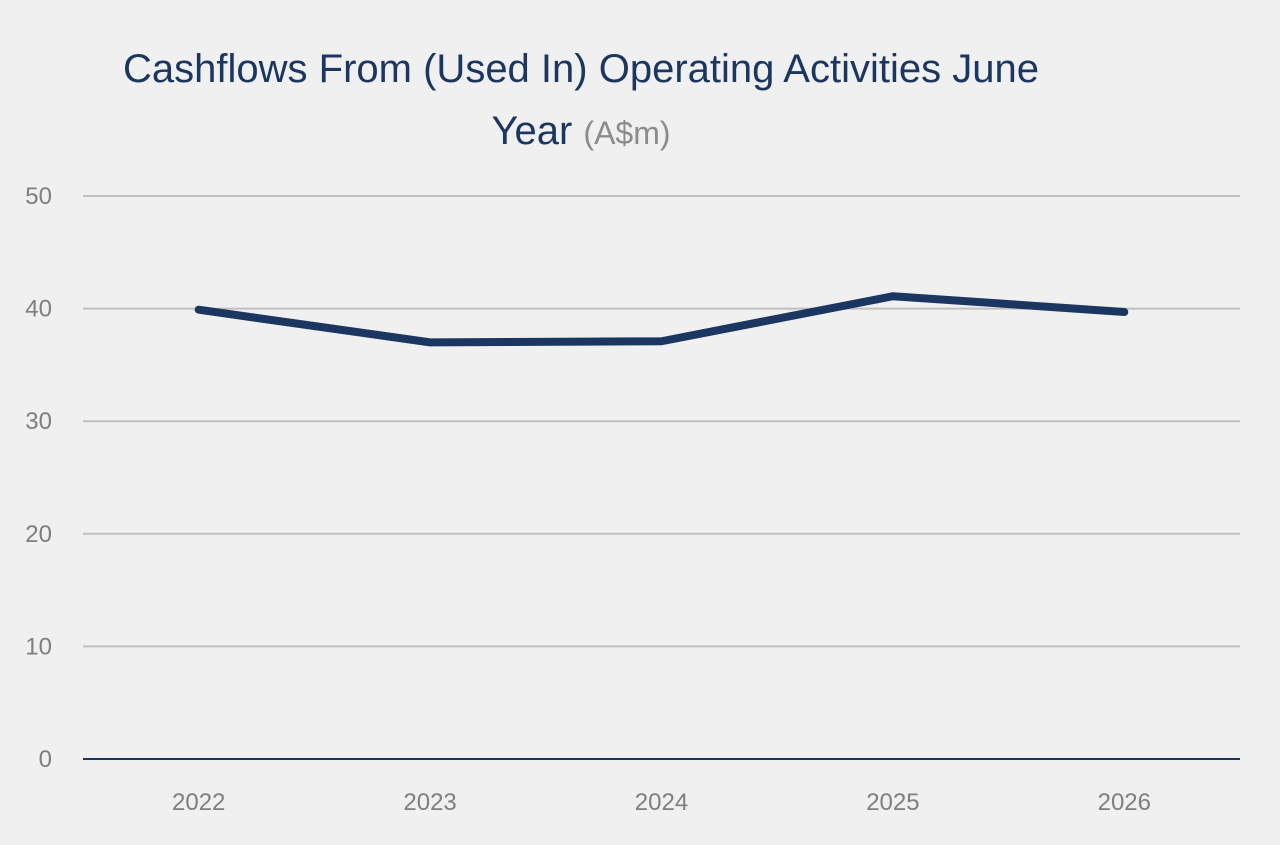 This screenshot has height=845, width=1280. I want to click on y-tick-label-10: 10, so click(38, 646).